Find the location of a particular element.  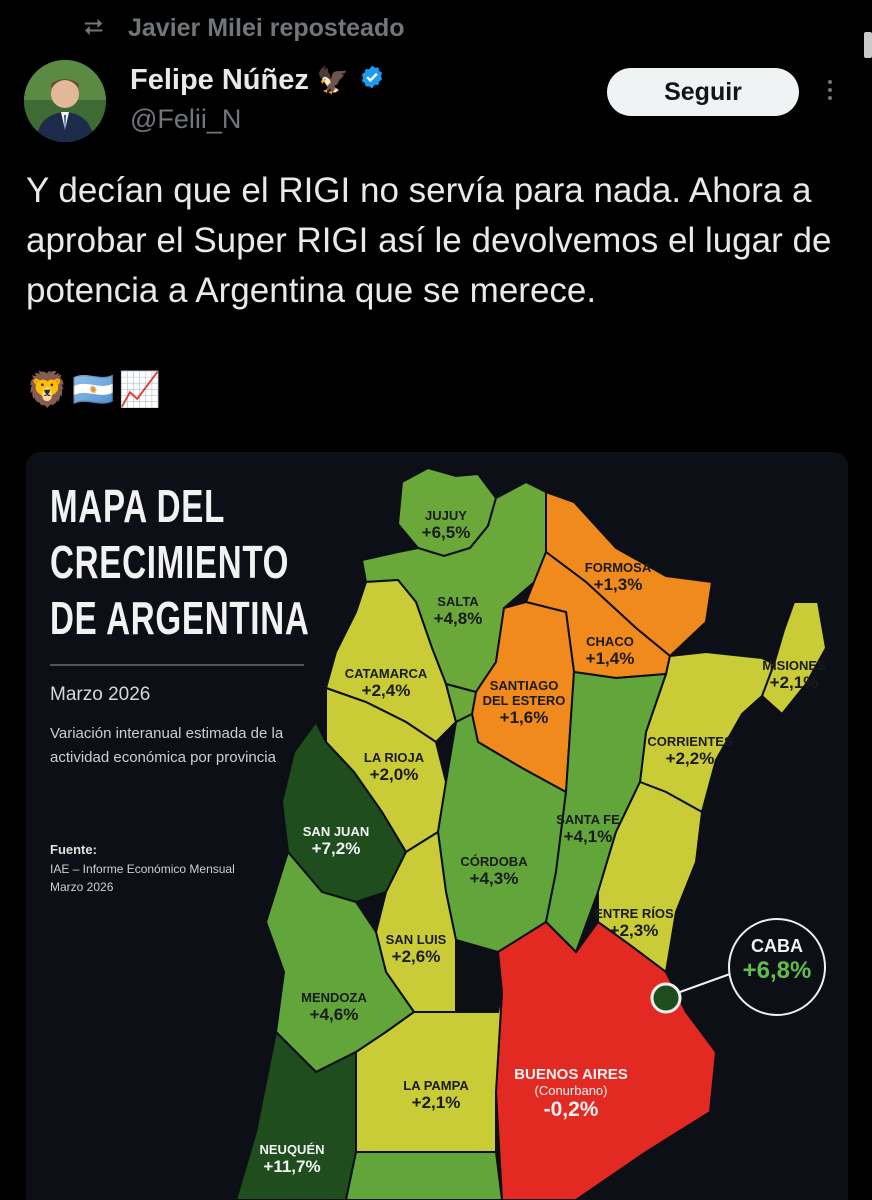

repost-label: Javier Milei reposteado is located at coordinates (266, 28).